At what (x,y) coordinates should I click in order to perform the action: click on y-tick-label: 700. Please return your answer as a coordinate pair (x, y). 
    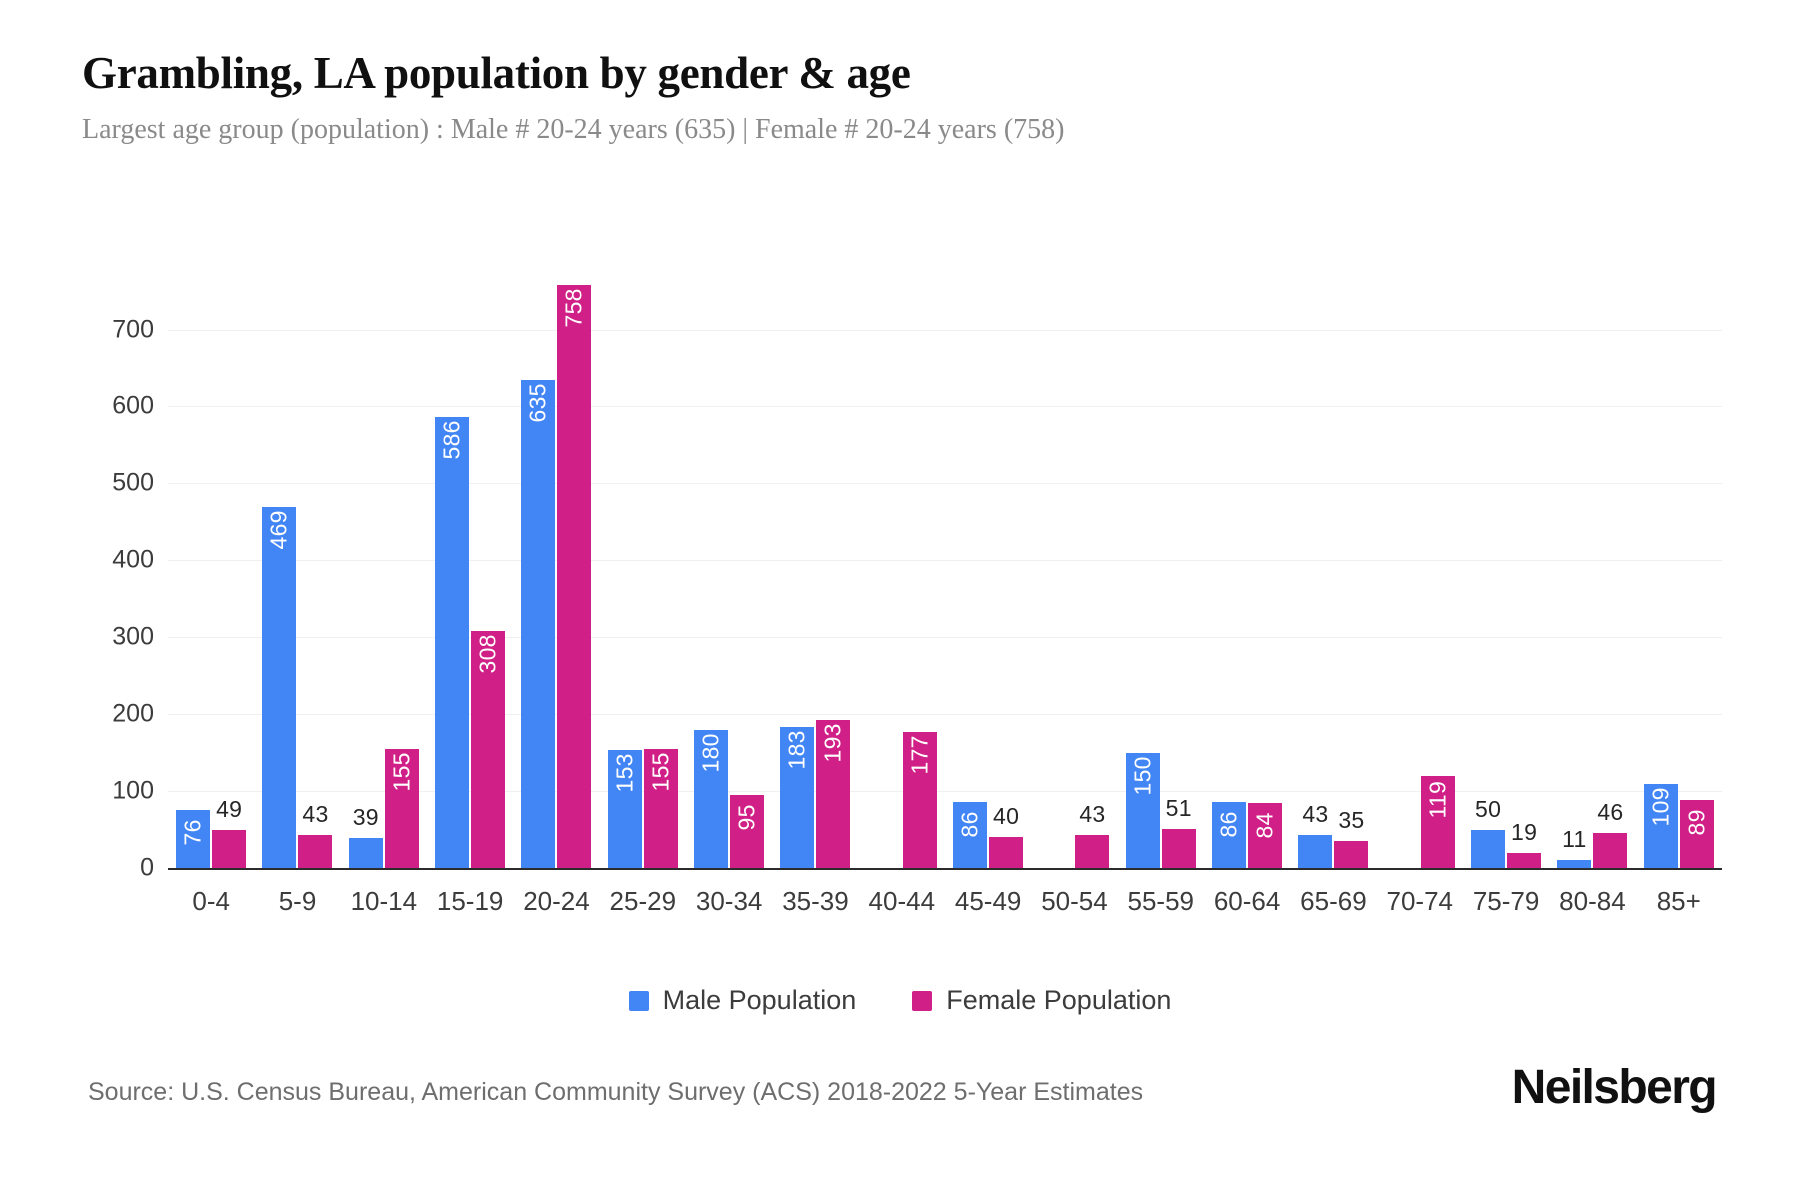
    Looking at the image, I should click on (133, 329).